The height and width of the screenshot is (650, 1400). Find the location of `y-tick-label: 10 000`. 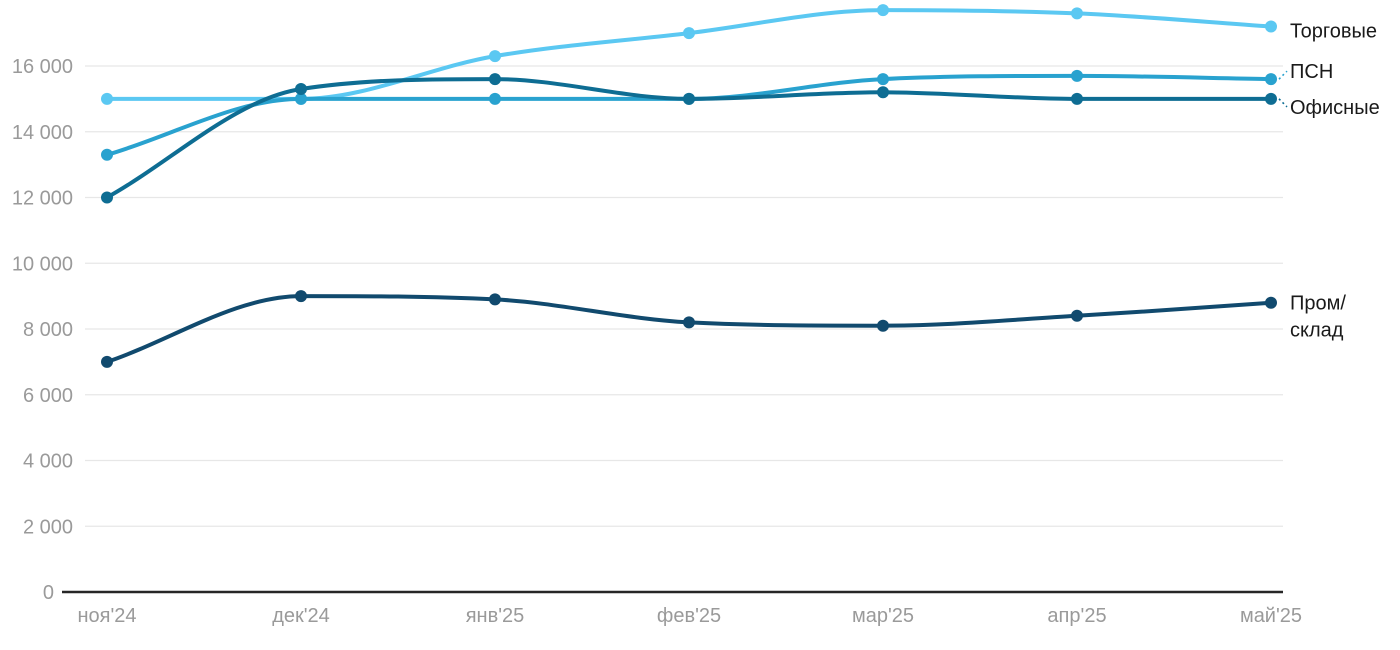

y-tick-label: 10 000 is located at coordinates (42, 264).